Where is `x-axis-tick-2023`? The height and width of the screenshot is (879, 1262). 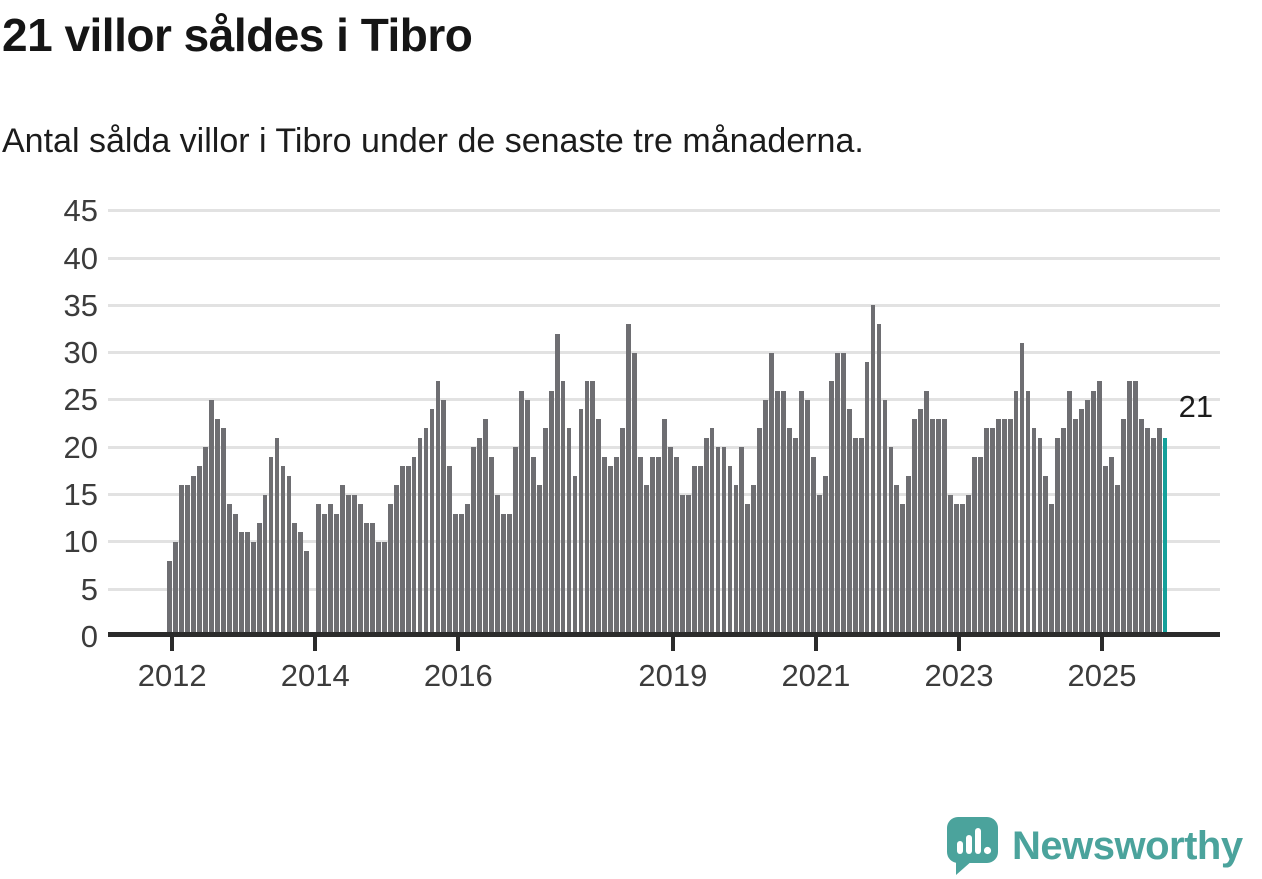 x-axis-tick-2023 is located at coordinates (958, 644).